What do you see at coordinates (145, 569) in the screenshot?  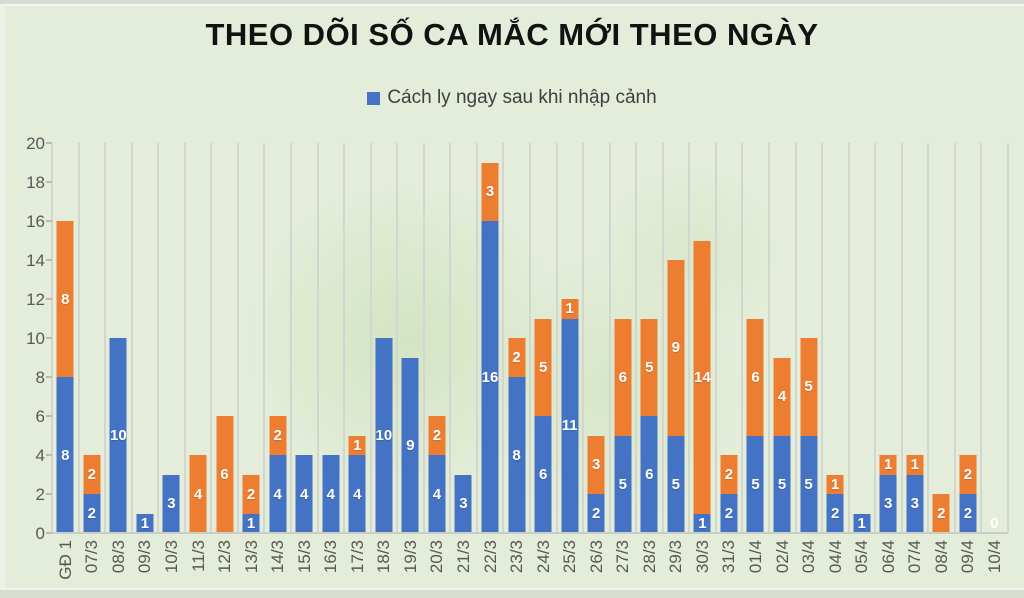 I see `x-axis-cell: 09/3` at bounding box center [145, 569].